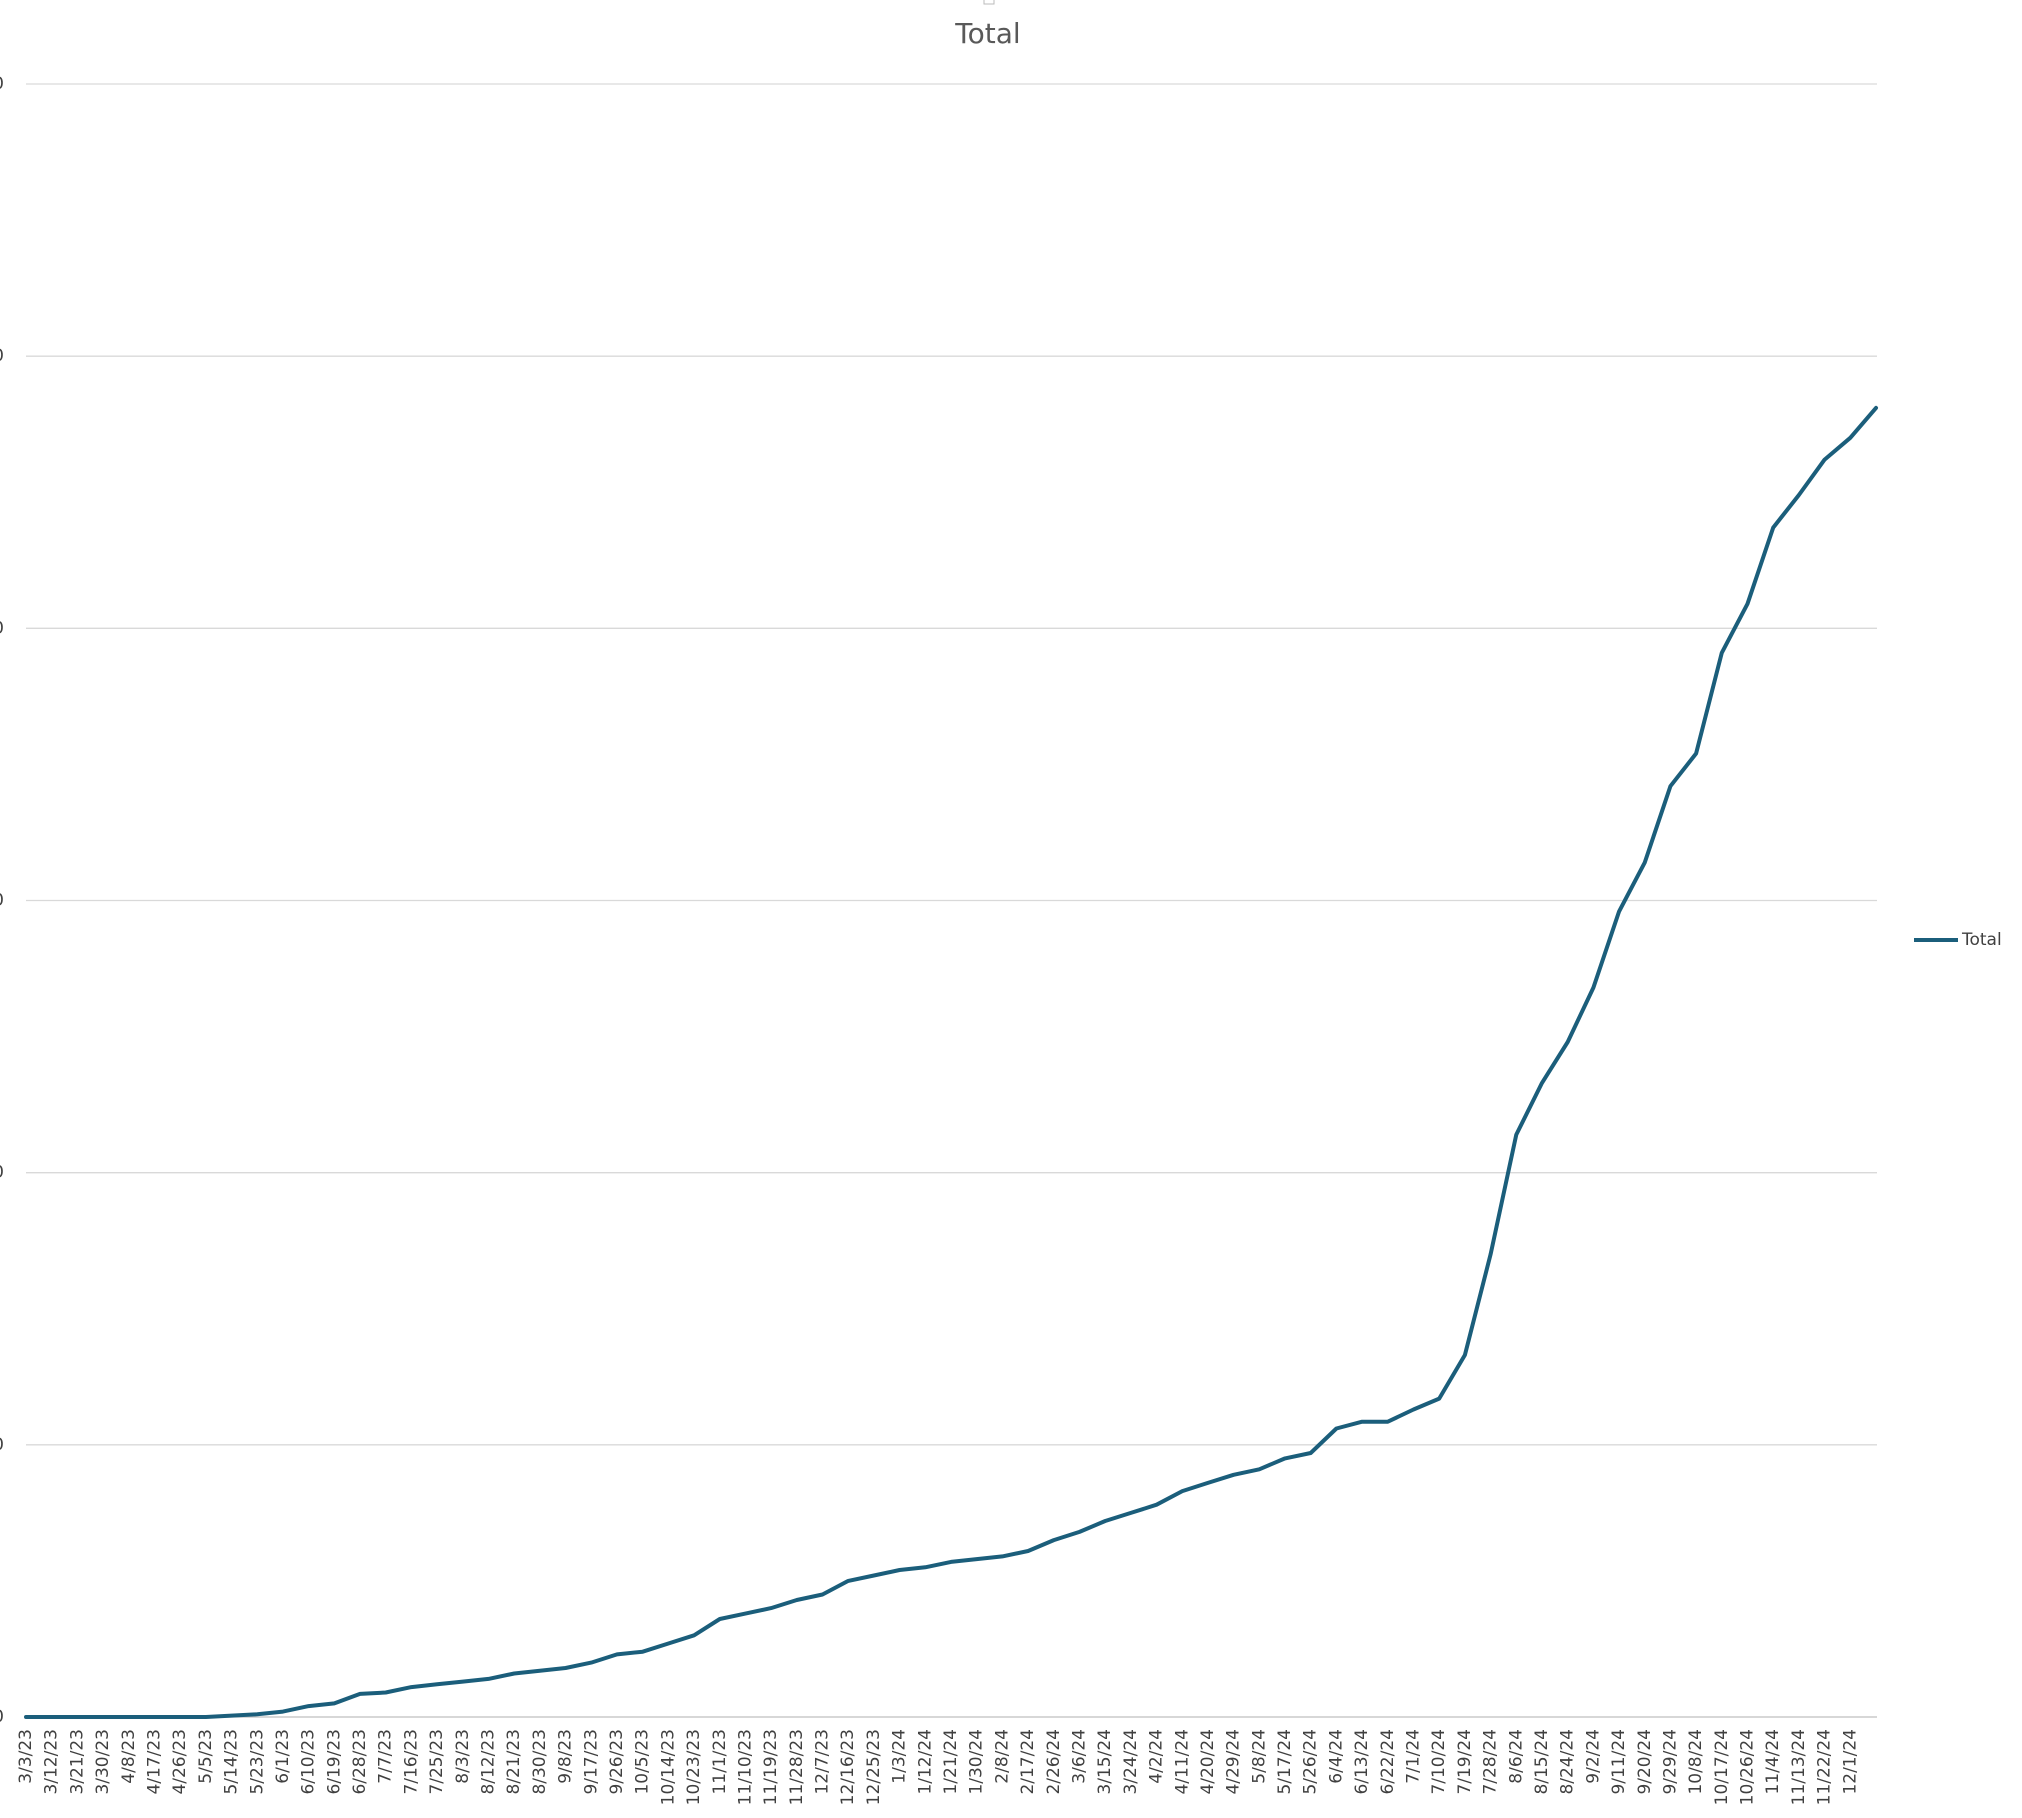 The image size is (2022, 1818). Describe the element at coordinates (2, 628) in the screenshot. I see `y-tick-label: 400` at that location.